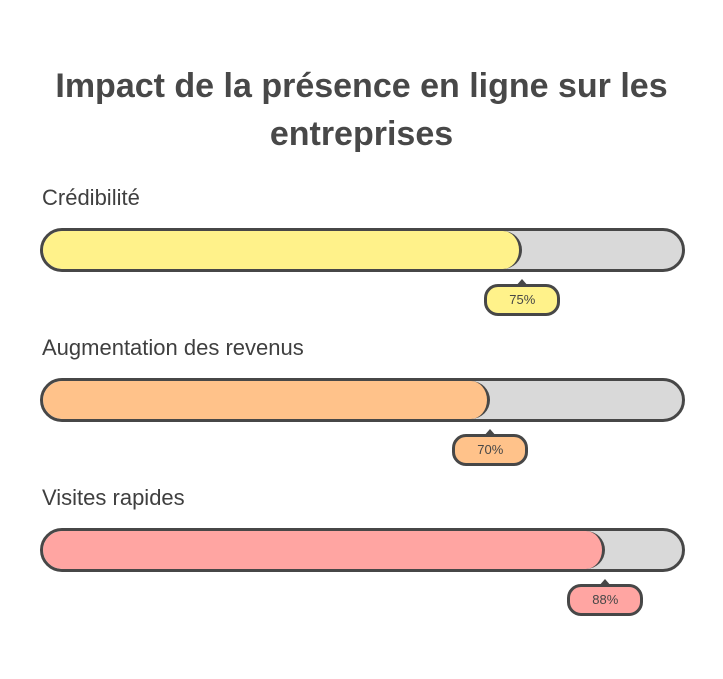 The width and height of the screenshot is (723, 679). I want to click on value-badge-credibilite: 75%, so click(522, 297).